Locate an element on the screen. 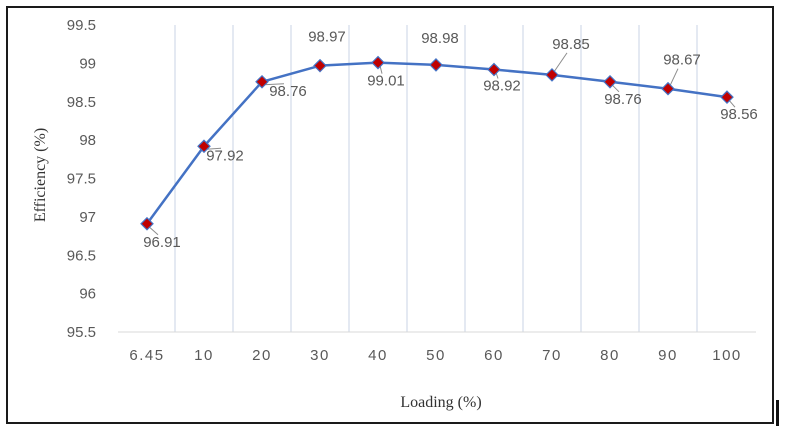 Image resolution: width=785 pixels, height=429 pixels. x-tick-label: 100 is located at coordinates (727, 355).